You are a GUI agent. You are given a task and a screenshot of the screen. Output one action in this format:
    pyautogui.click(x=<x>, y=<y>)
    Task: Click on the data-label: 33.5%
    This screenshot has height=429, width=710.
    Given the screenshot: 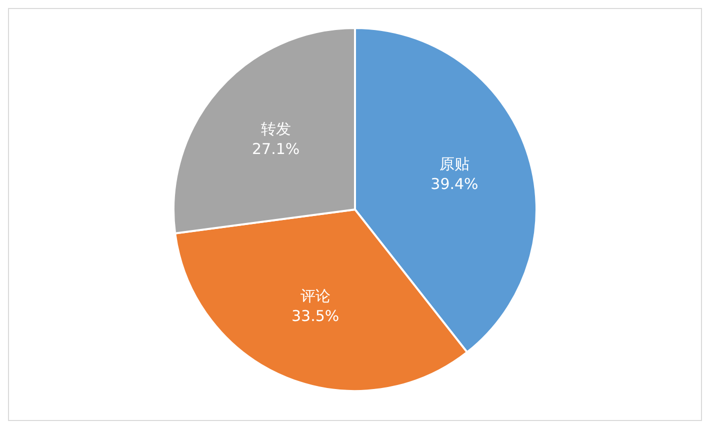 What is the action you would take?
    pyautogui.click(x=316, y=315)
    